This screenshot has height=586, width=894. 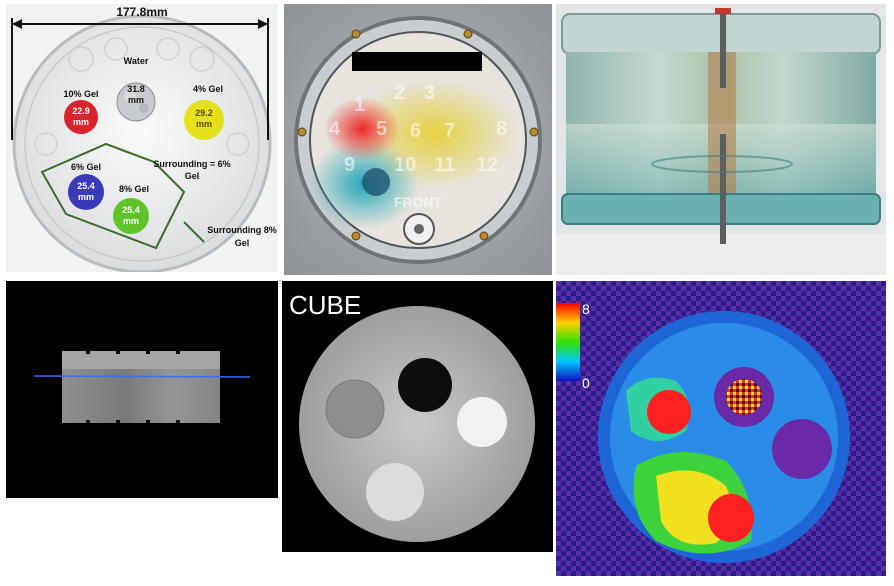 I want to click on phantom-diagram-graphic, so click(x=141, y=143).